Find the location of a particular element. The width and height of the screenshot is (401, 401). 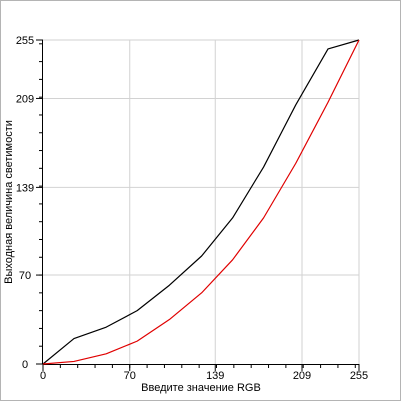

y-tick-label: 255 is located at coordinates (25, 41).